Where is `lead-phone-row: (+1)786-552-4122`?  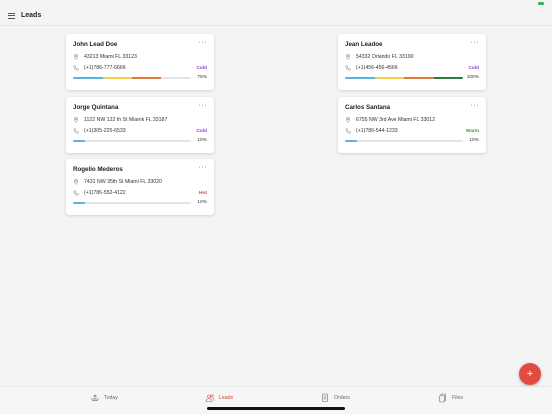
lead-phone-row: (+1)786-552-4122 is located at coordinates (99, 193).